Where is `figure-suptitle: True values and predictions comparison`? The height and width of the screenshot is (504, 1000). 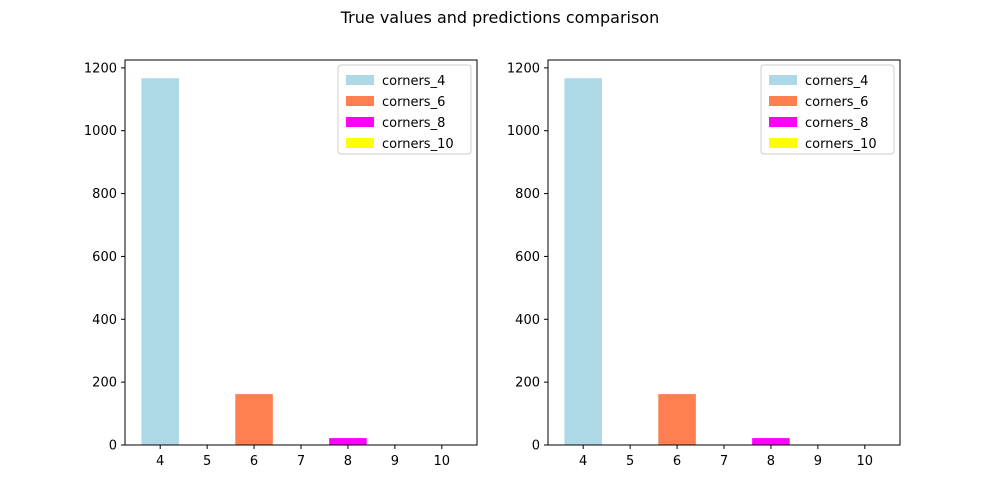 figure-suptitle: True values and predictions comparison is located at coordinates (500, 17).